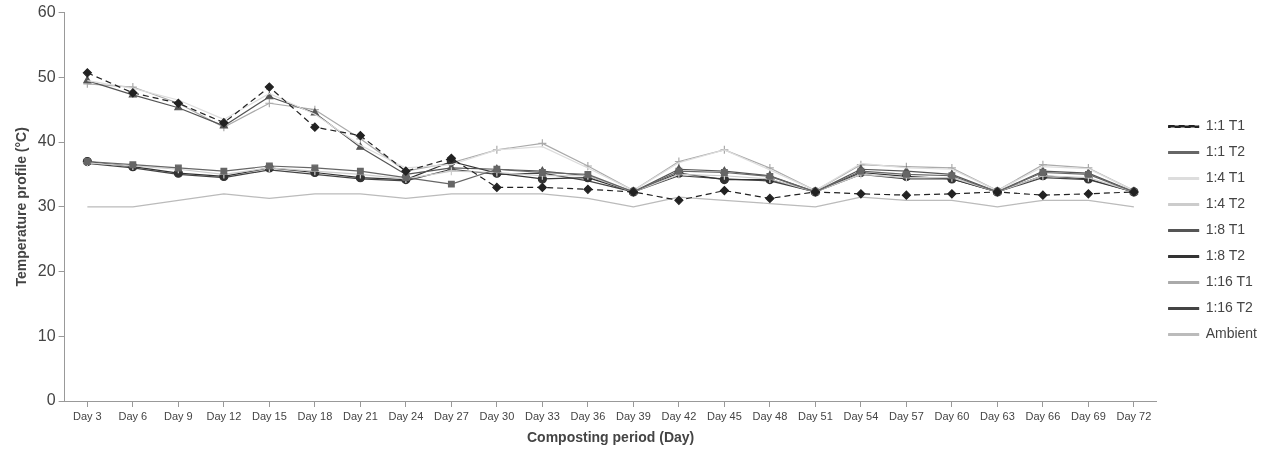  What do you see at coordinates (46, 76) in the screenshot?
I see `y-tick-label: 50` at bounding box center [46, 76].